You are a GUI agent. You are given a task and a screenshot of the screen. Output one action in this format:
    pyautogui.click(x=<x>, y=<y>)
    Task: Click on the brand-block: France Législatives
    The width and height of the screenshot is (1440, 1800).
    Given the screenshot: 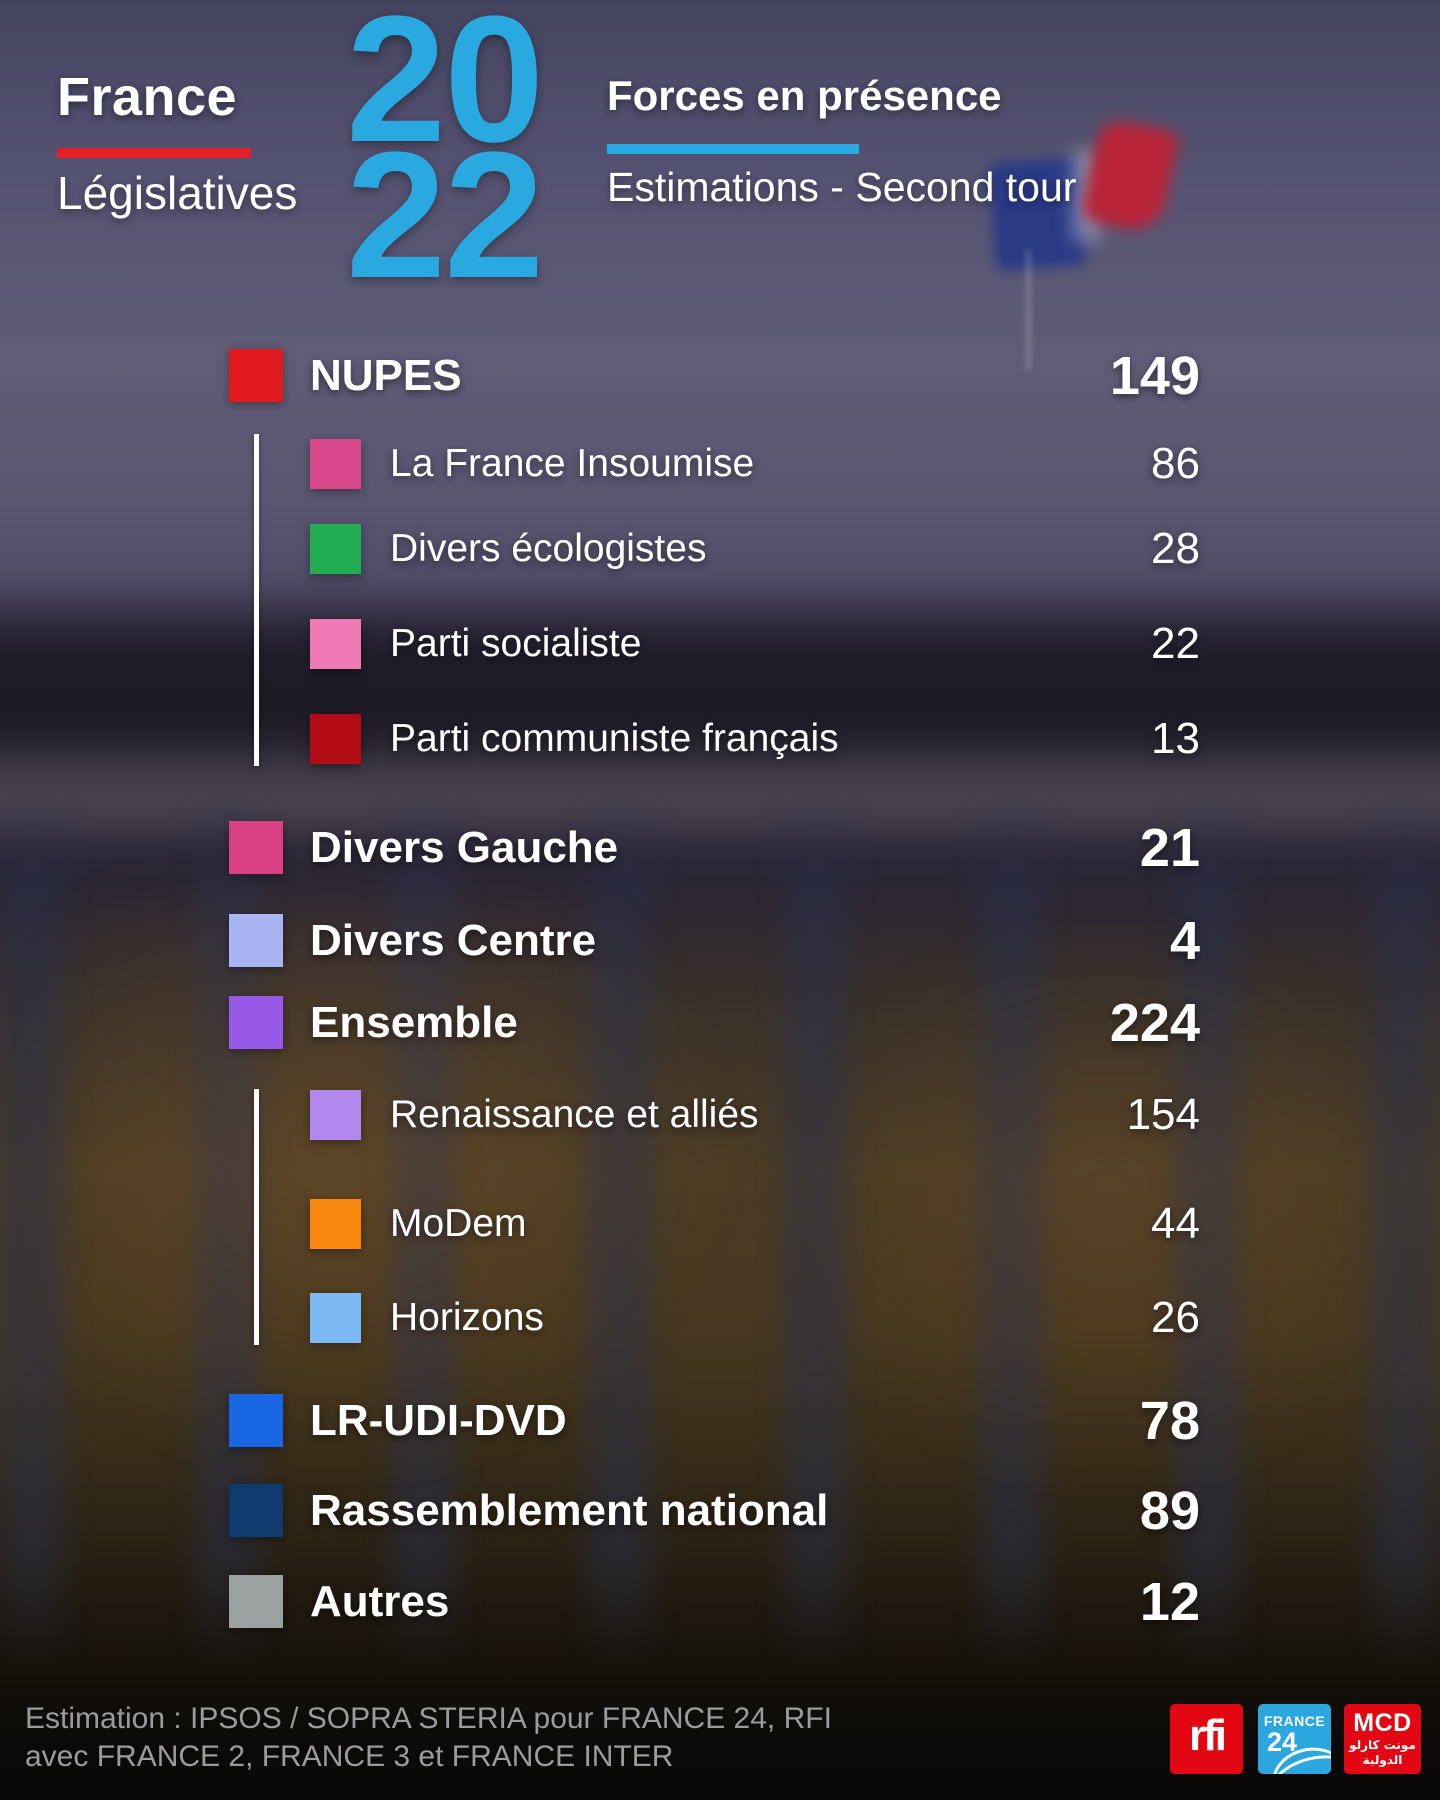 What is the action you would take?
    pyautogui.click(x=177, y=142)
    